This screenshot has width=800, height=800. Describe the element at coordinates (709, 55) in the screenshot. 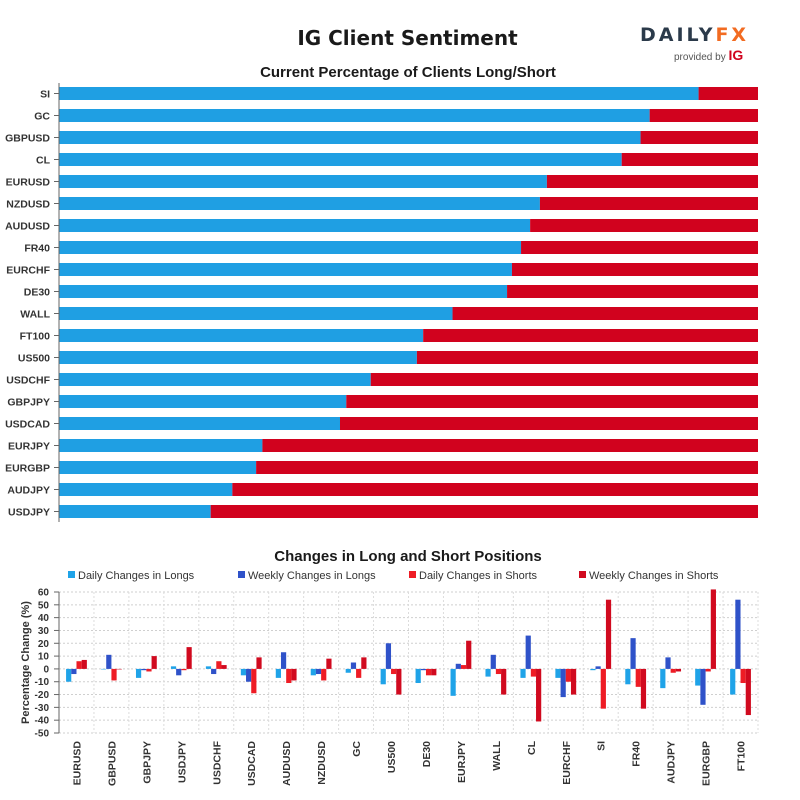

I see `logo-provided-by: provided by IG` at that location.